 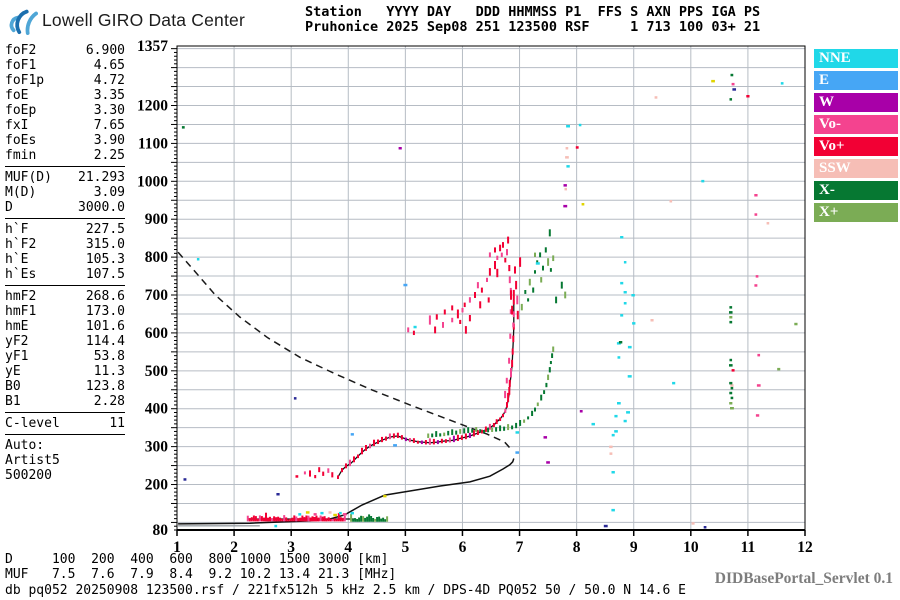 What do you see at coordinates (345, 351) in the screenshot?
I see `topside-profile-dashed-curve` at bounding box center [345, 351].